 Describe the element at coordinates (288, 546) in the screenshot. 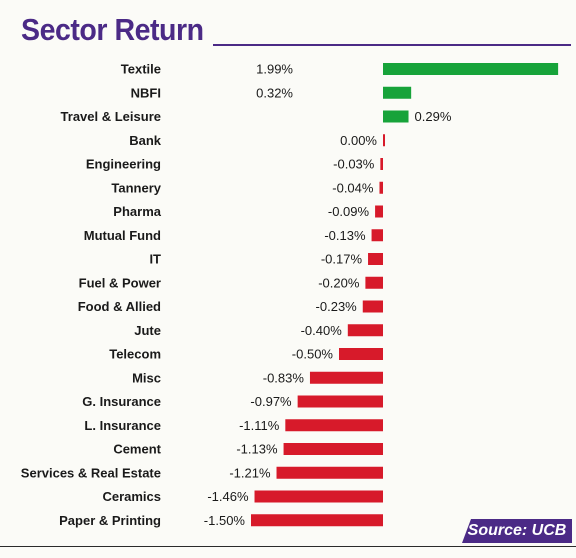

I see `bottom-divider` at that location.